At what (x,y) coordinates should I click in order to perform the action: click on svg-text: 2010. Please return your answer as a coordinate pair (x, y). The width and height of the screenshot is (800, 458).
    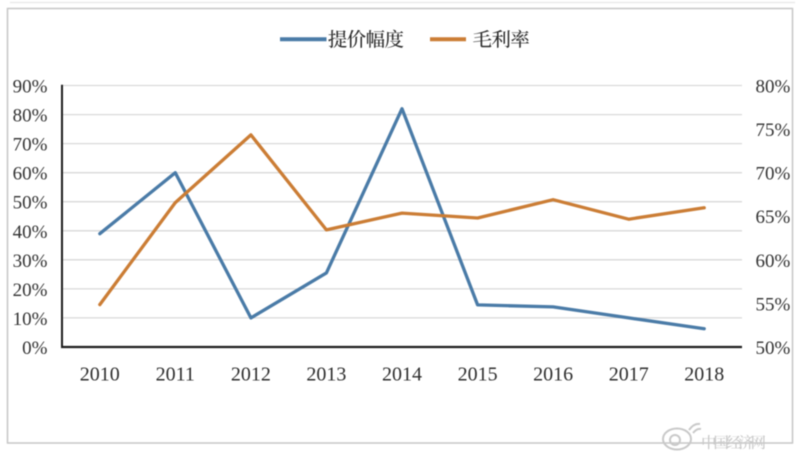
    Looking at the image, I should click on (100, 375).